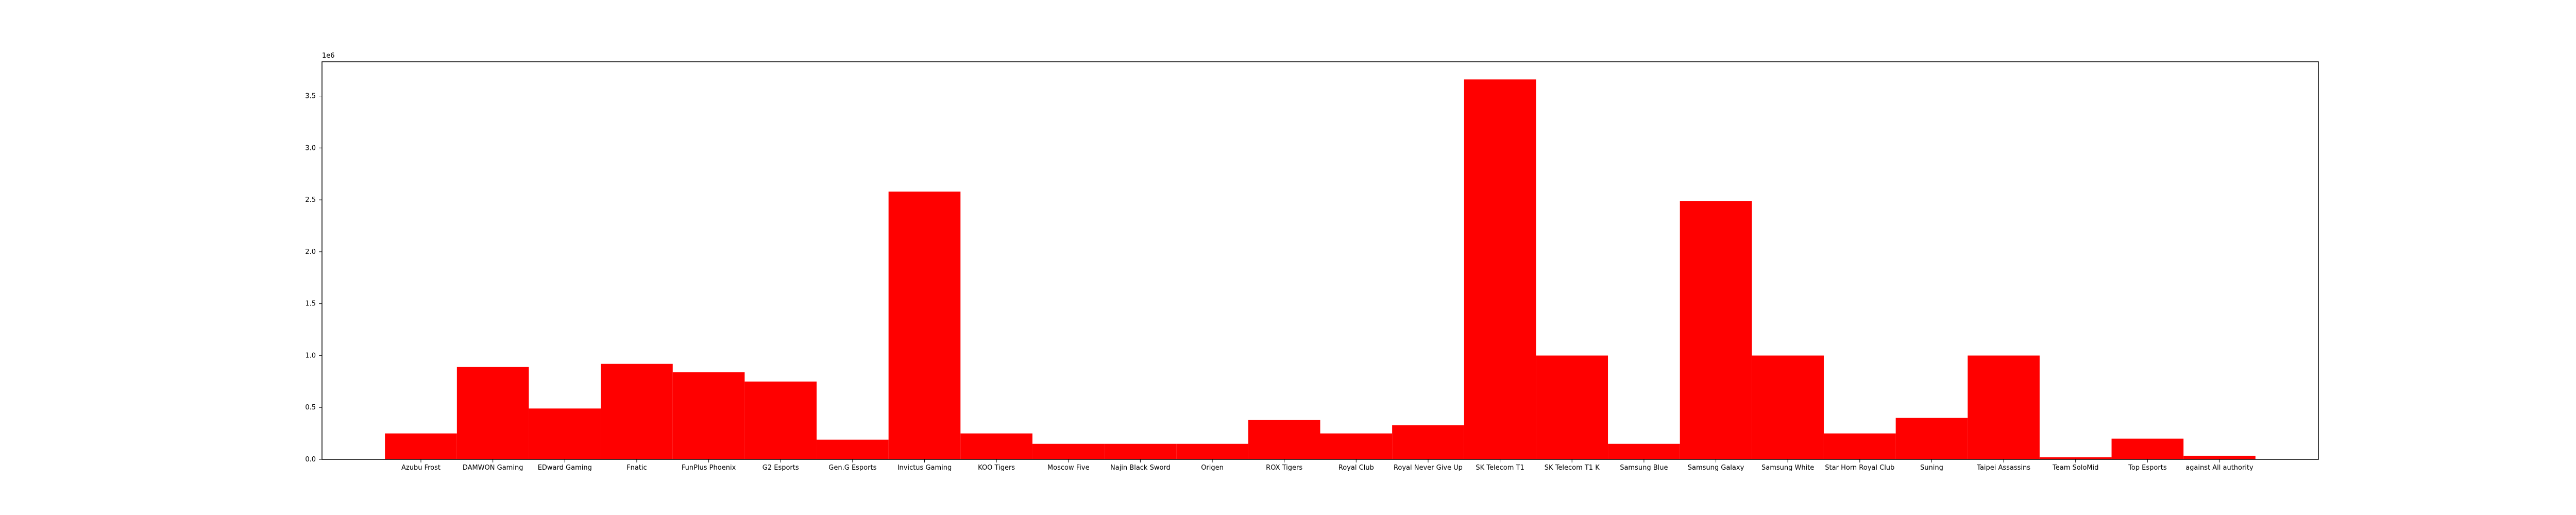  Describe the element at coordinates (1572, 468) in the screenshot. I see `x-tick-label: SK Telecom T1 K` at that location.